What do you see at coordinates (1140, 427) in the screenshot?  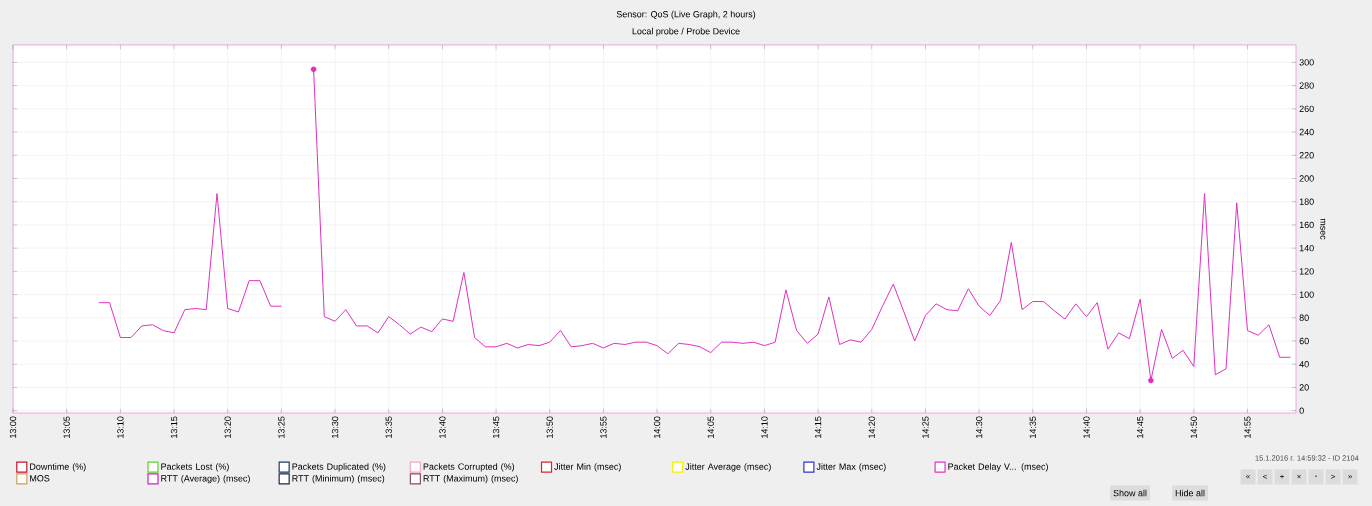 I see `x-tick-label: 14:45` at bounding box center [1140, 427].